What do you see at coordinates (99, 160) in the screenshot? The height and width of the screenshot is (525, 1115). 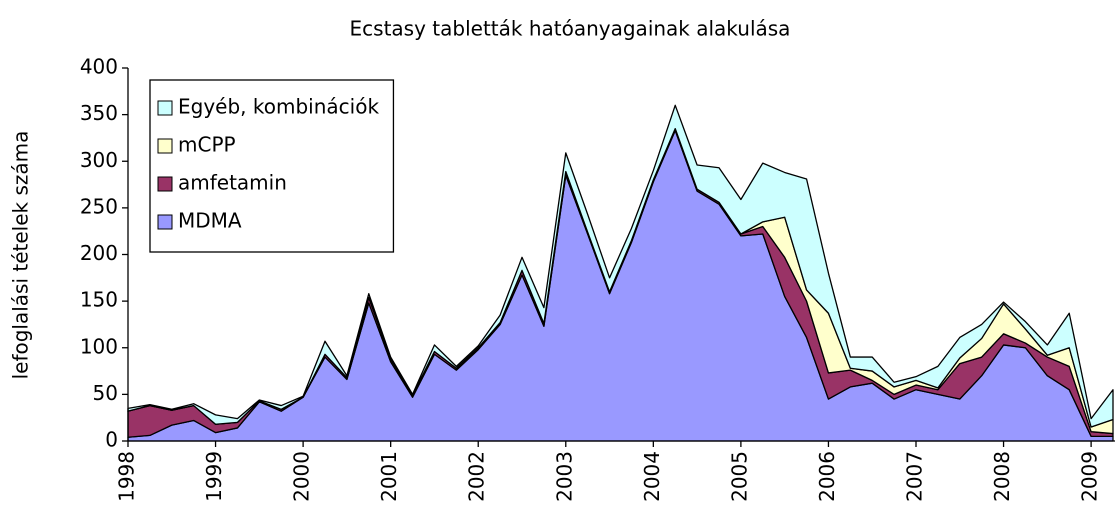 I see `y-tick-label: 300` at bounding box center [99, 160].